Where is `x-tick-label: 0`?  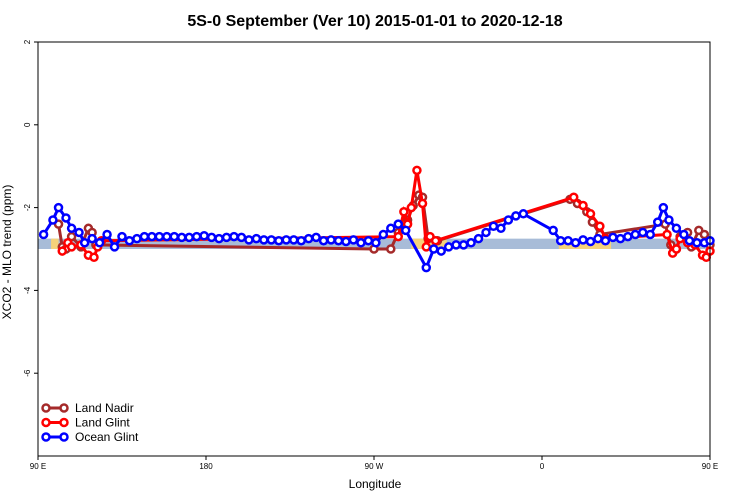 x-tick-label: 0 is located at coordinates (542, 466).